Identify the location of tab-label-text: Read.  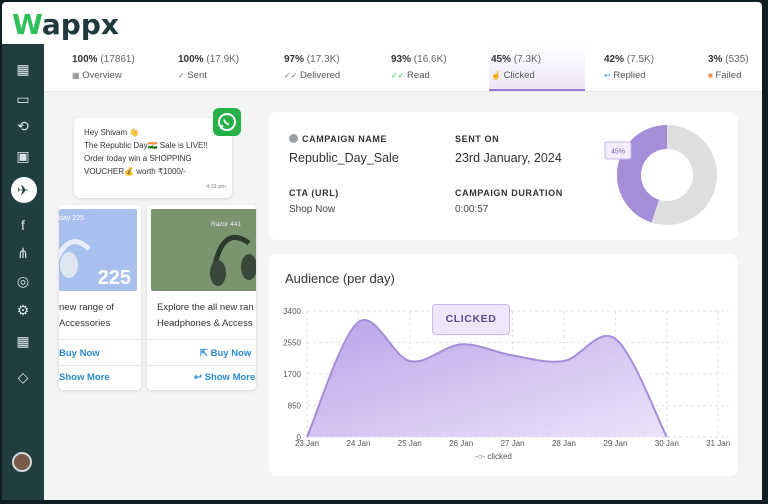
(418, 75).